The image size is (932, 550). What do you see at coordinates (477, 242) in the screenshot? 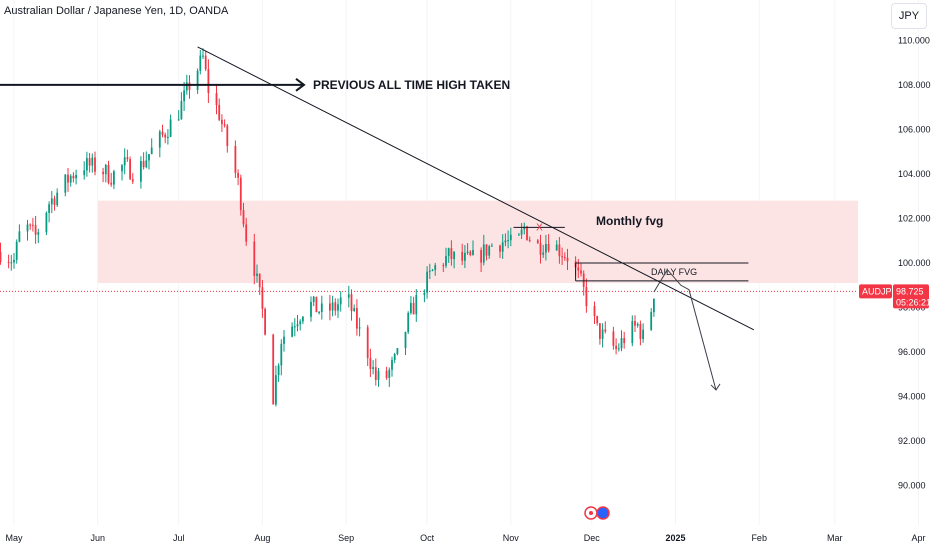
I see `monthly-fvg-zone` at bounding box center [477, 242].